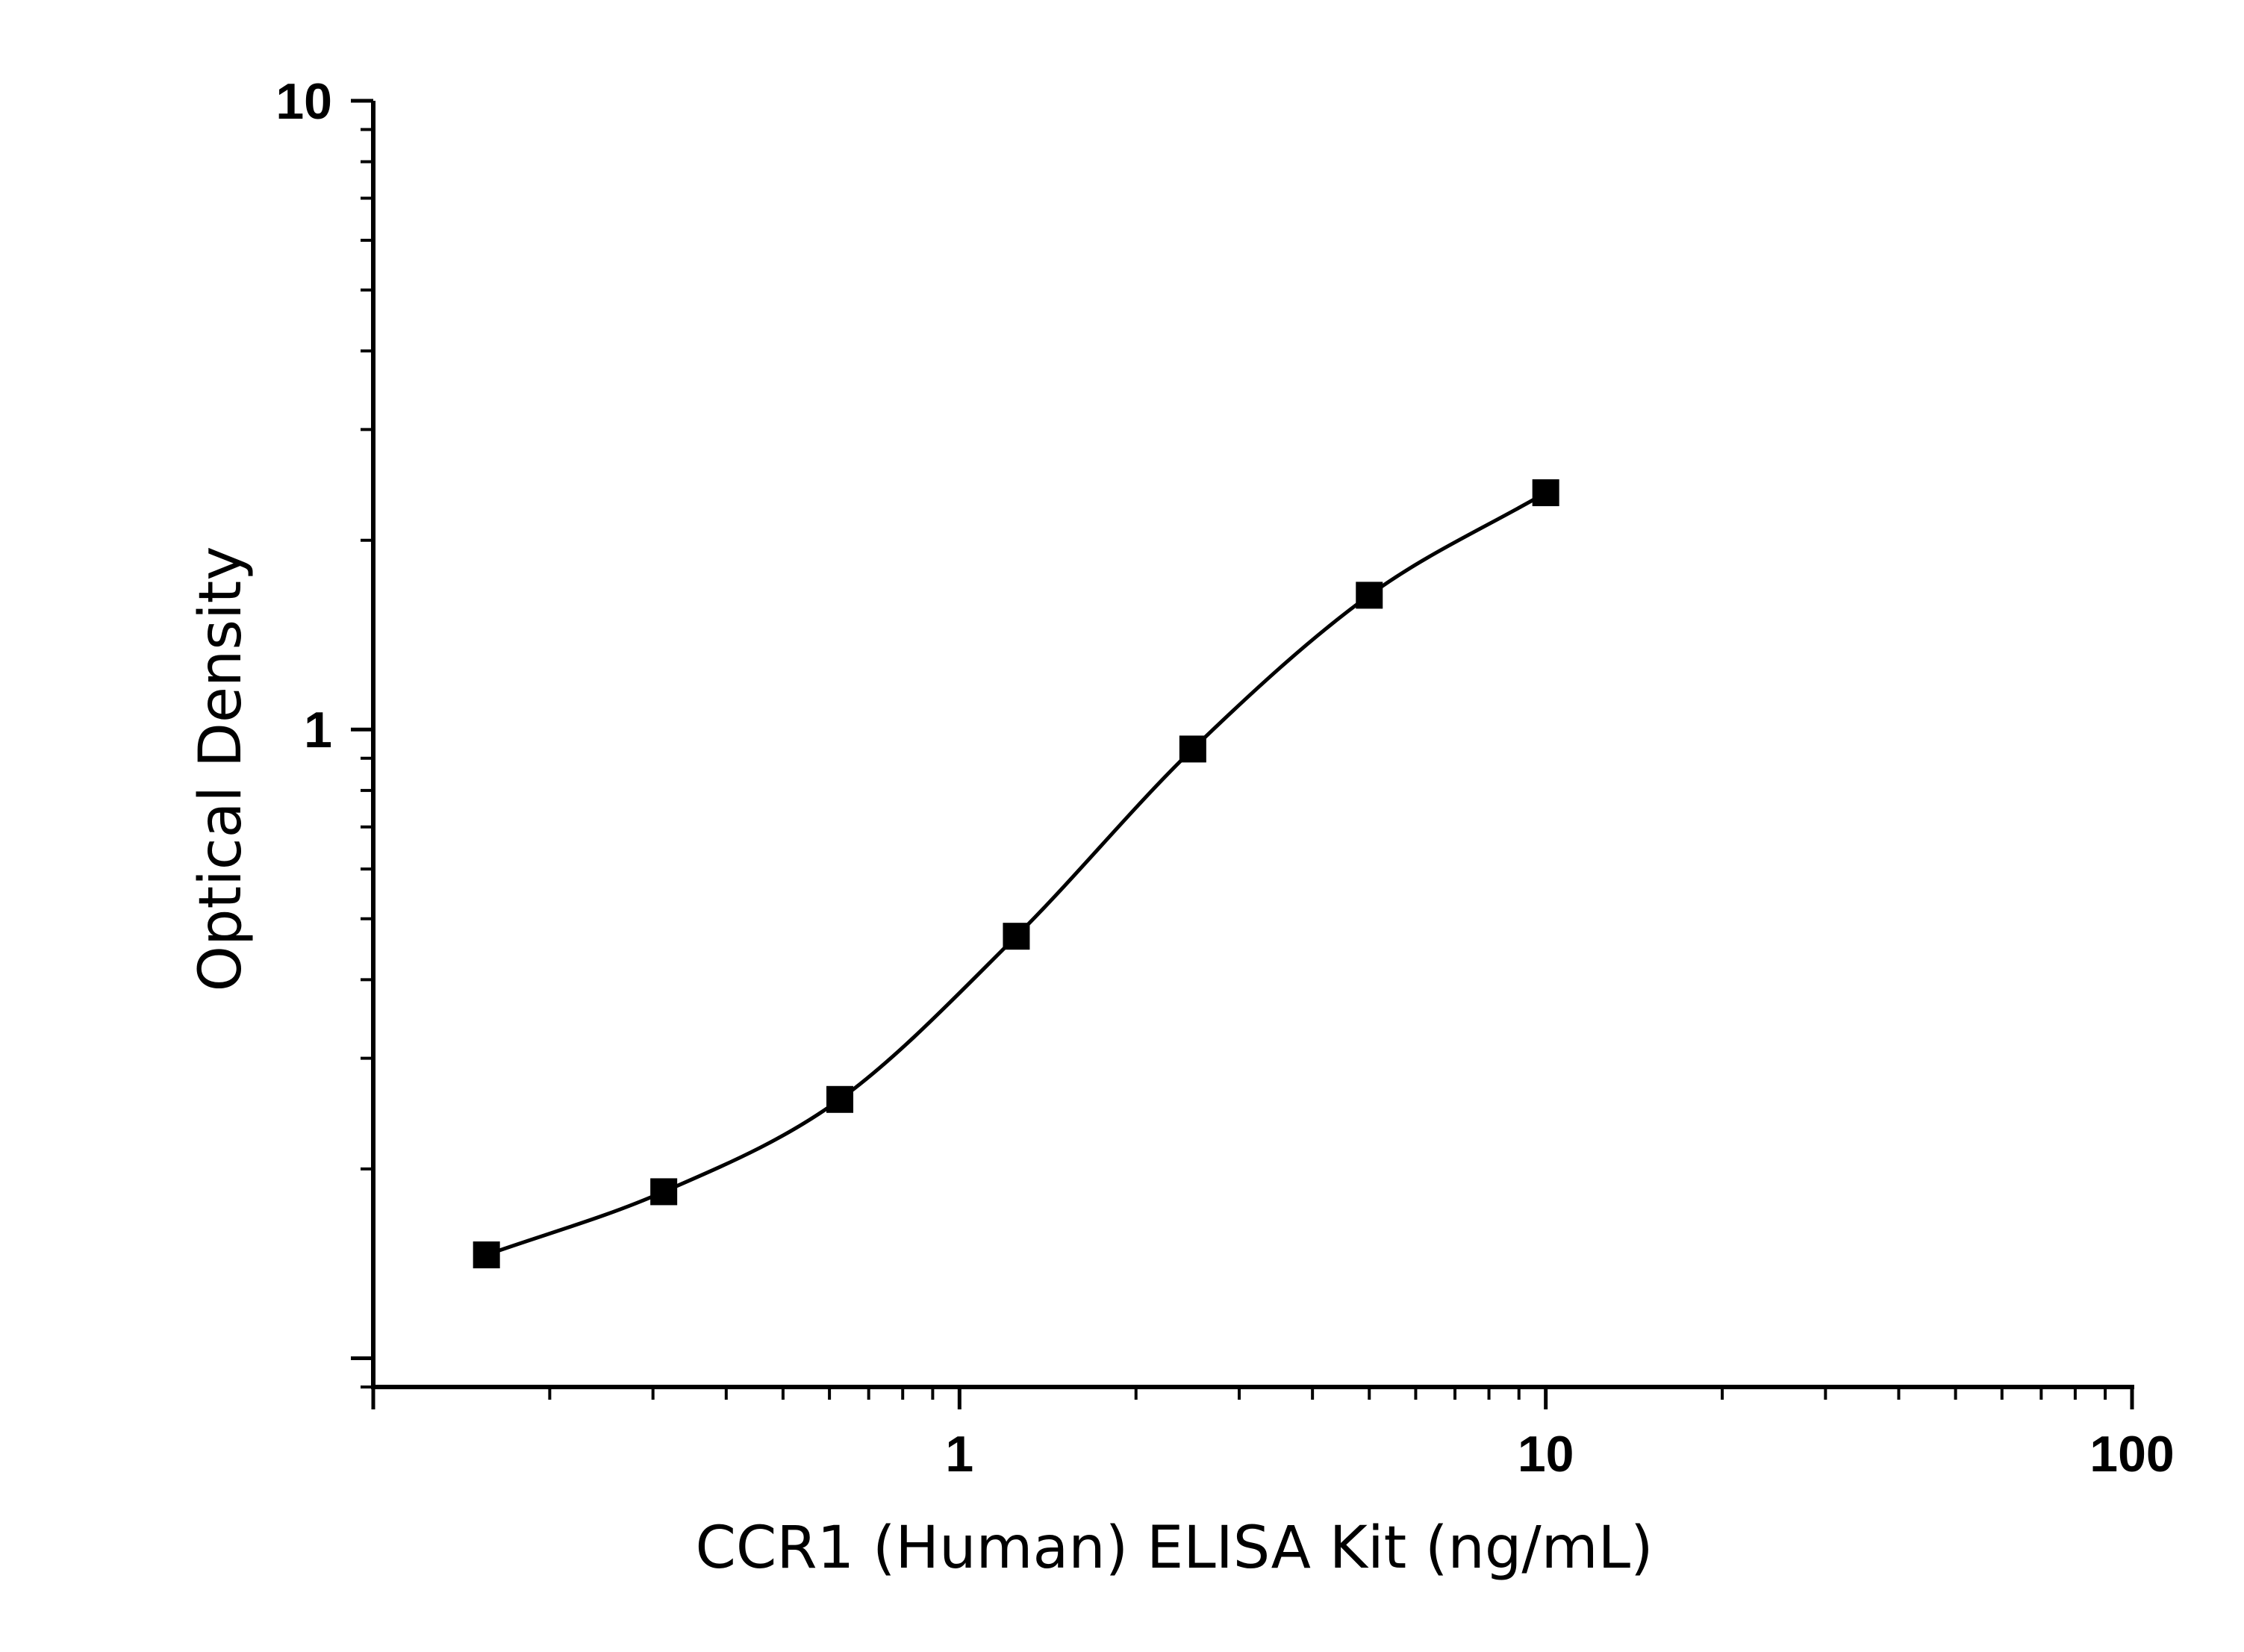 The image size is (2244, 1652). I want to click on x-tick-label: 1, so click(959, 1455).